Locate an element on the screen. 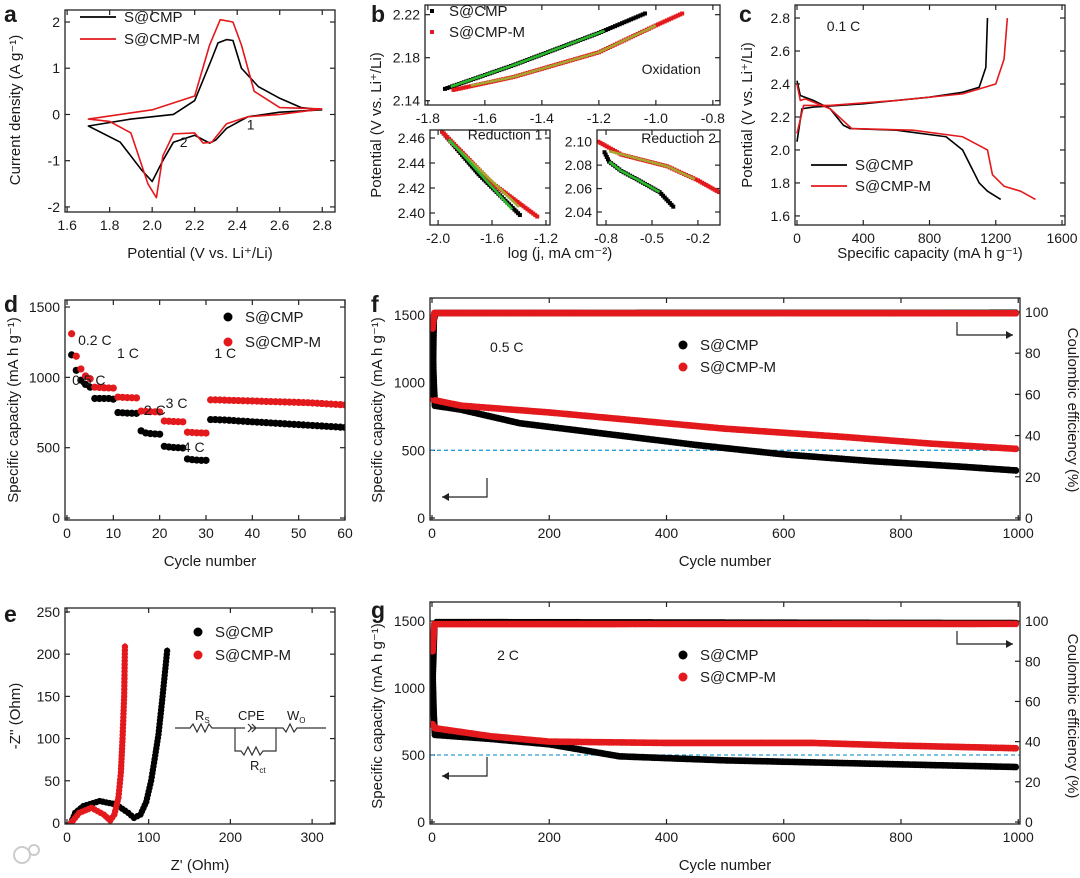 The height and width of the screenshot is (878, 1080). y2-tick-label: 40 is located at coordinates (1033, 436).